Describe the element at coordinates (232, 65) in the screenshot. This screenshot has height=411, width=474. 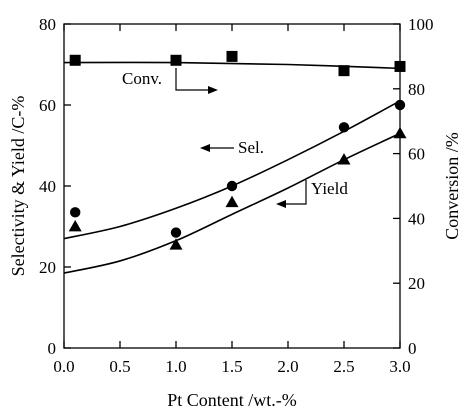
I see `conv-fit-line` at that location.